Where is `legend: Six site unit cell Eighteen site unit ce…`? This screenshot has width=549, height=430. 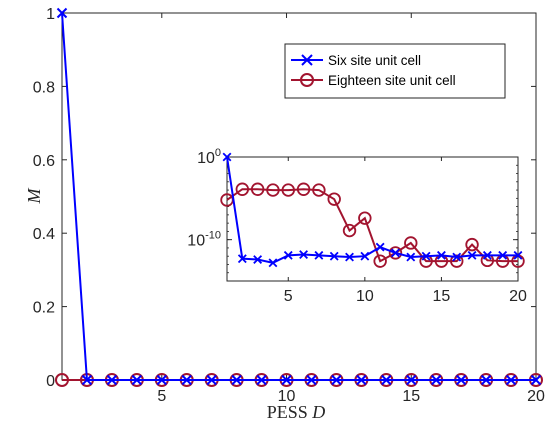
legend: Six site unit cell Eighteen site unit ce… is located at coordinates (395, 71).